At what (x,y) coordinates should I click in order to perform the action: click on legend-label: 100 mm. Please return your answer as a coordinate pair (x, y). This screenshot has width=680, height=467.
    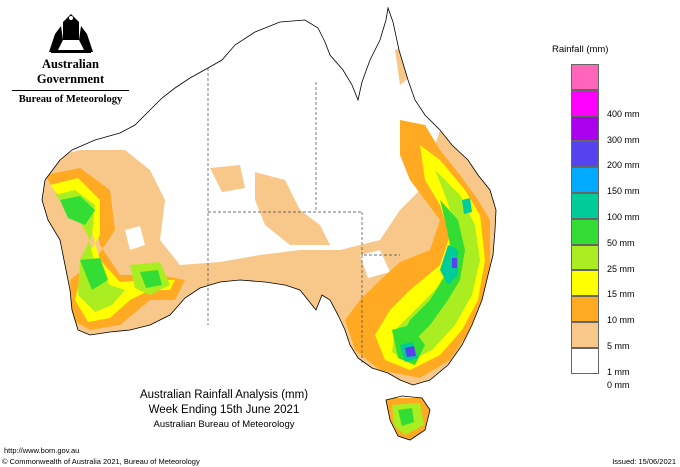
    Looking at the image, I should click on (623, 216).